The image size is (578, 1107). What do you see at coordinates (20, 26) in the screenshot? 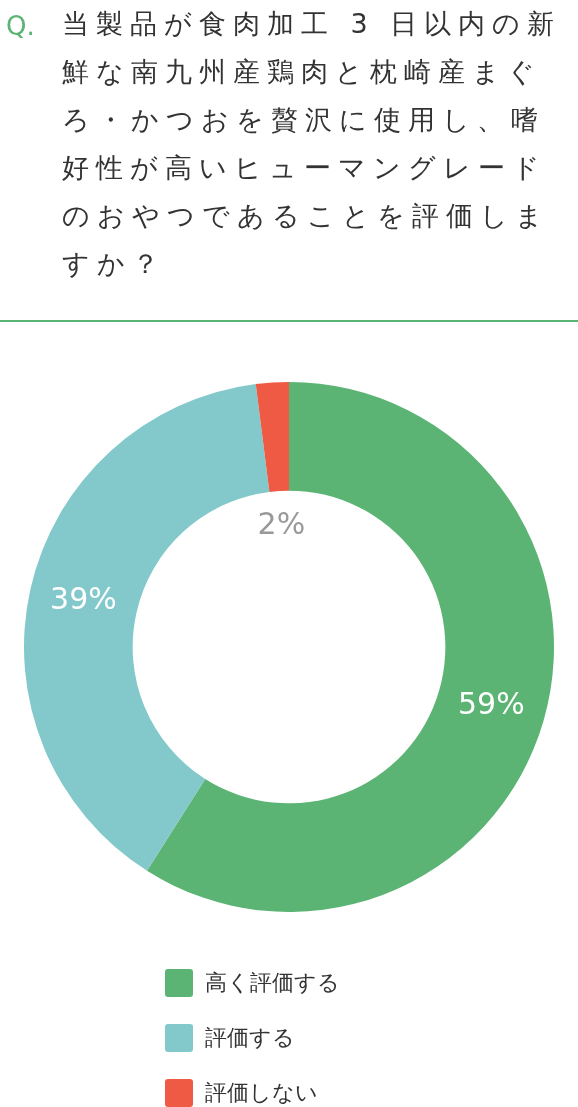
I see `text: Q.` at bounding box center [20, 26].